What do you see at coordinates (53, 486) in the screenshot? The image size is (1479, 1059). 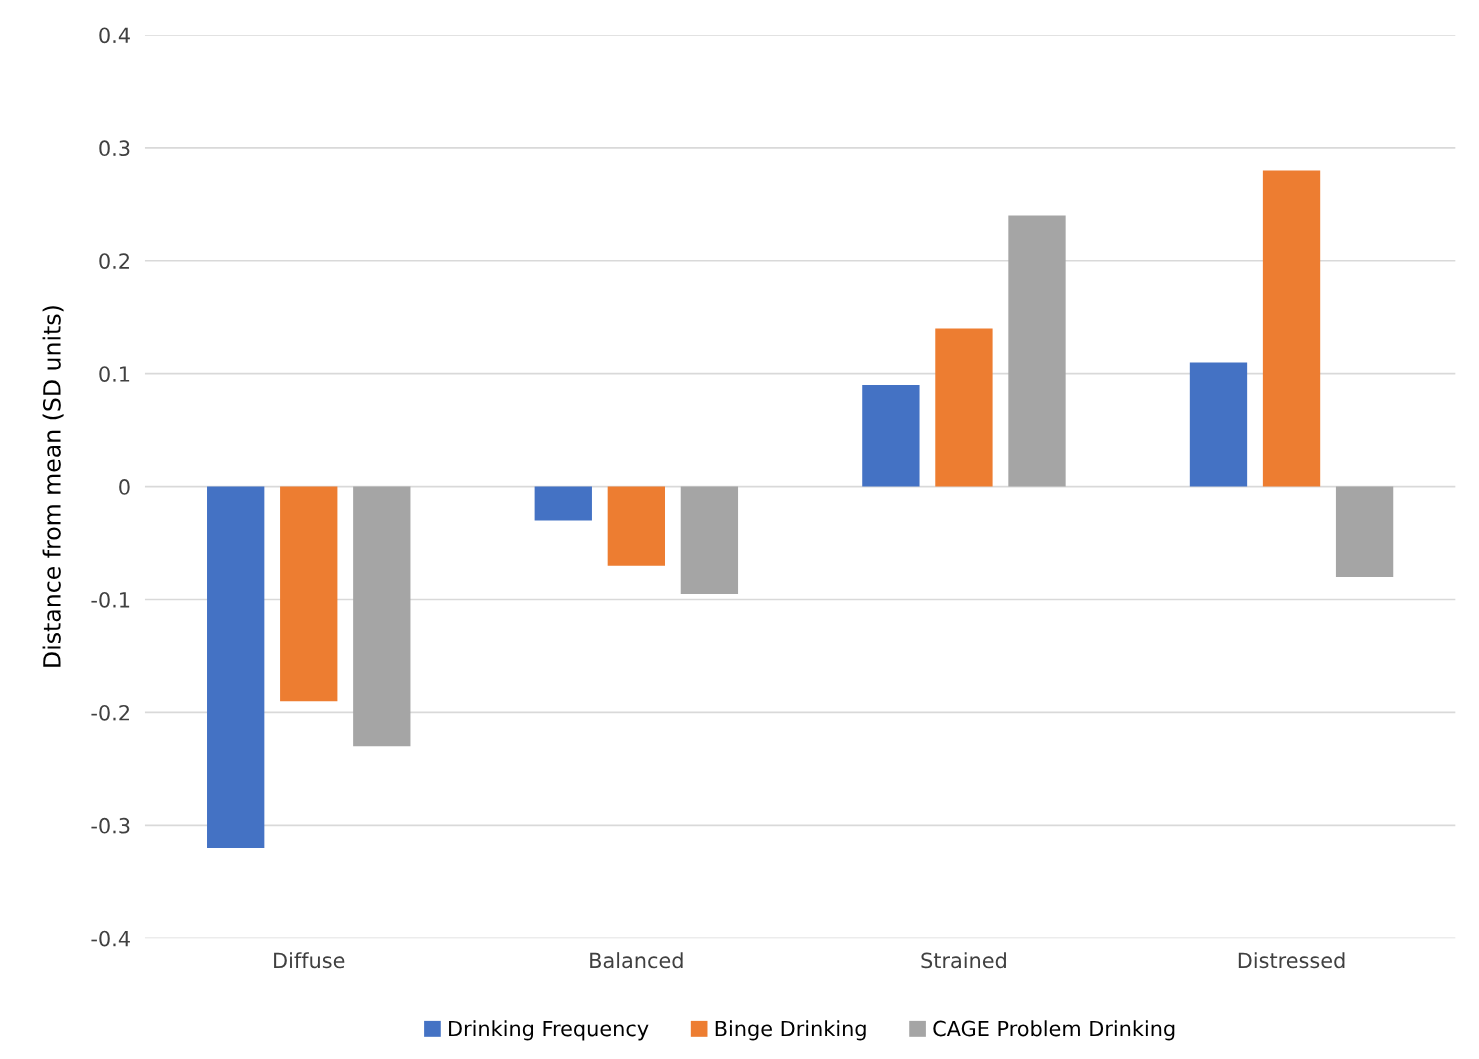 I see `y-axis-title: Distance from mean (SD units)` at bounding box center [53, 486].